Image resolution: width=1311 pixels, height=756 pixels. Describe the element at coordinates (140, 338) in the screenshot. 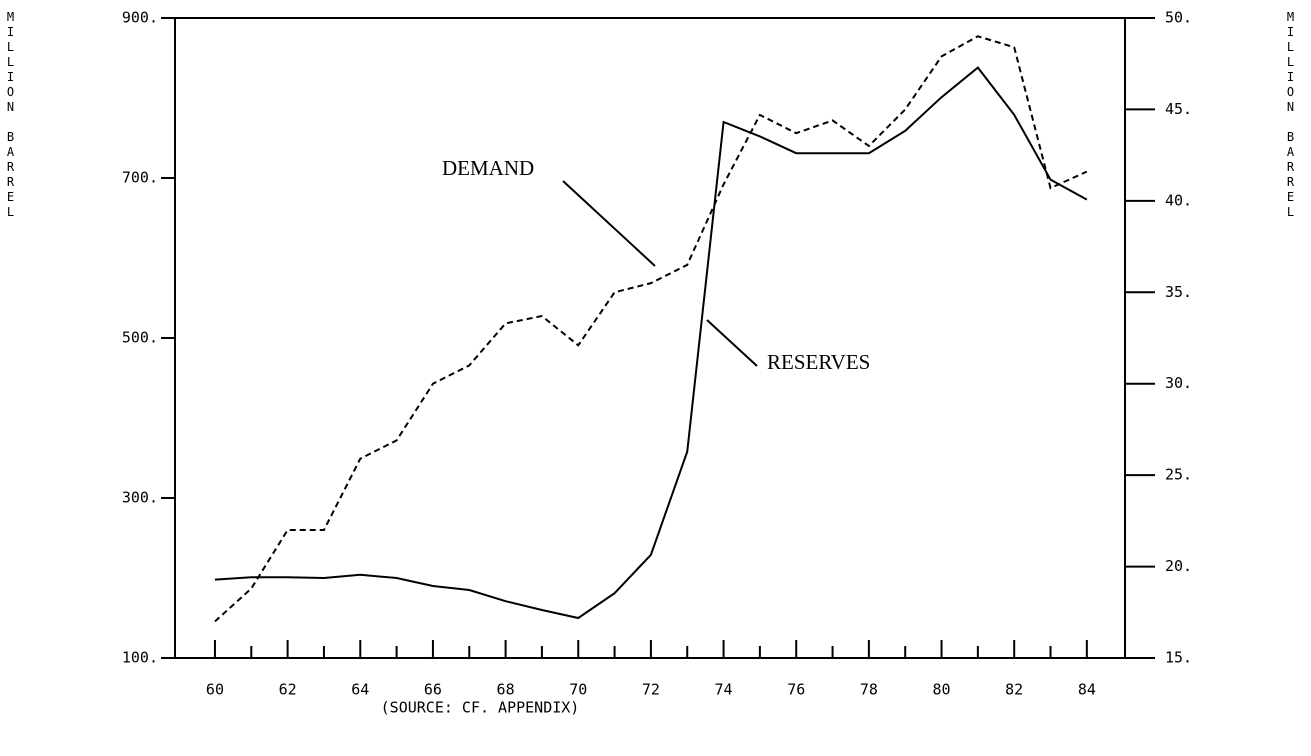

I see `y-tick-label: 500.` at that location.